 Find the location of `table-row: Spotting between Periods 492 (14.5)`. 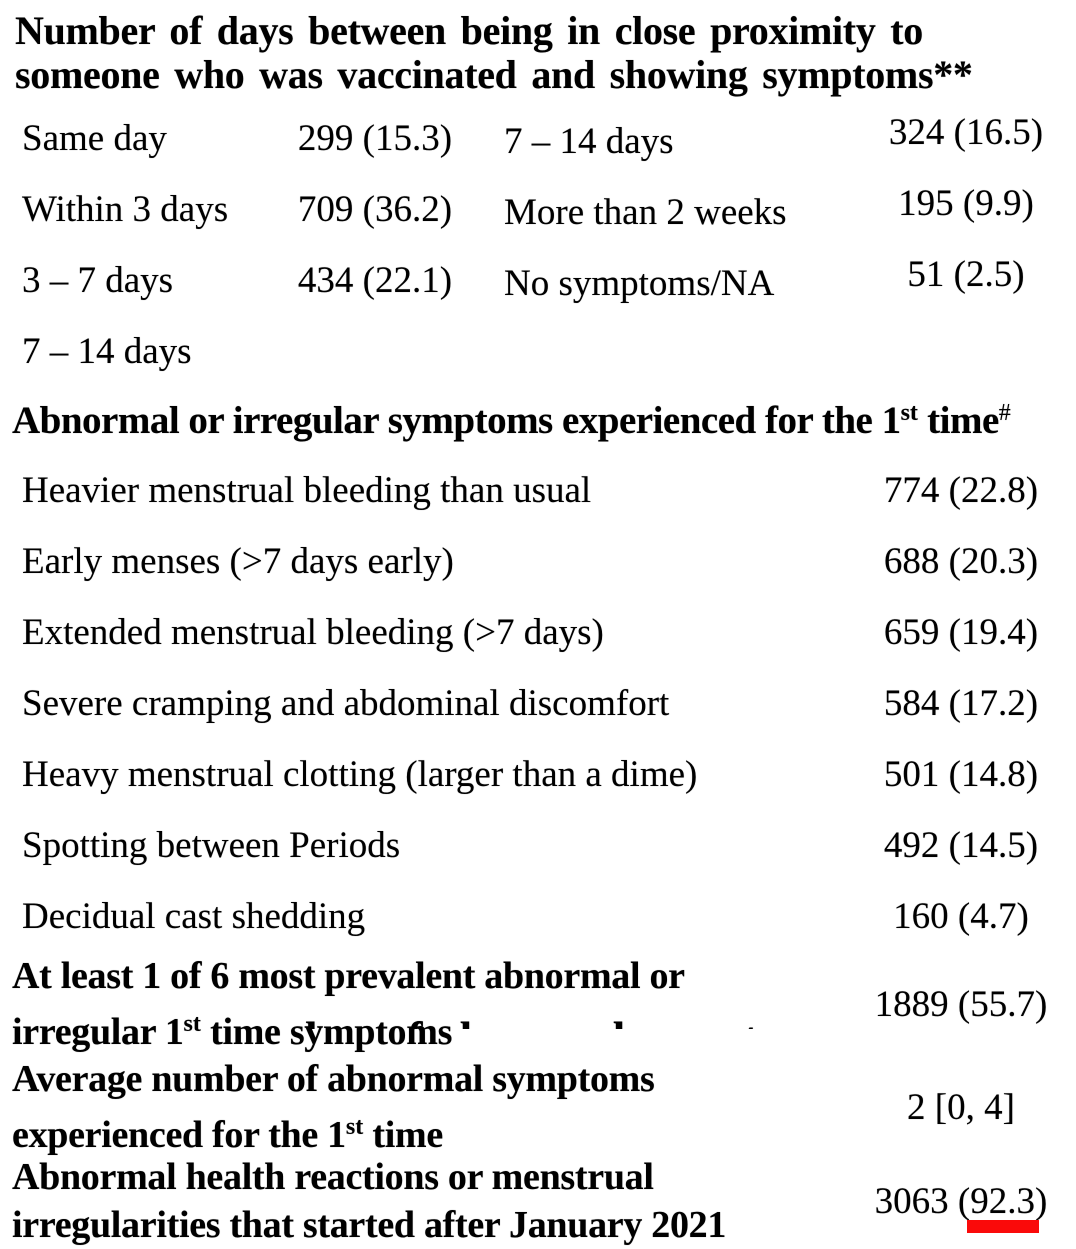

table-row: Spotting between Periods 492 (14.5) is located at coordinates (538, 845).